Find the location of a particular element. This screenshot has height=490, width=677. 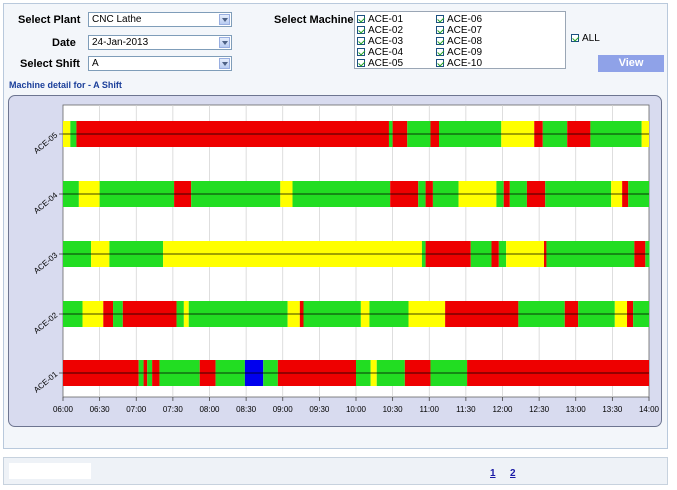

machine-checkbox: ACE-10 is located at coordinates (459, 63).